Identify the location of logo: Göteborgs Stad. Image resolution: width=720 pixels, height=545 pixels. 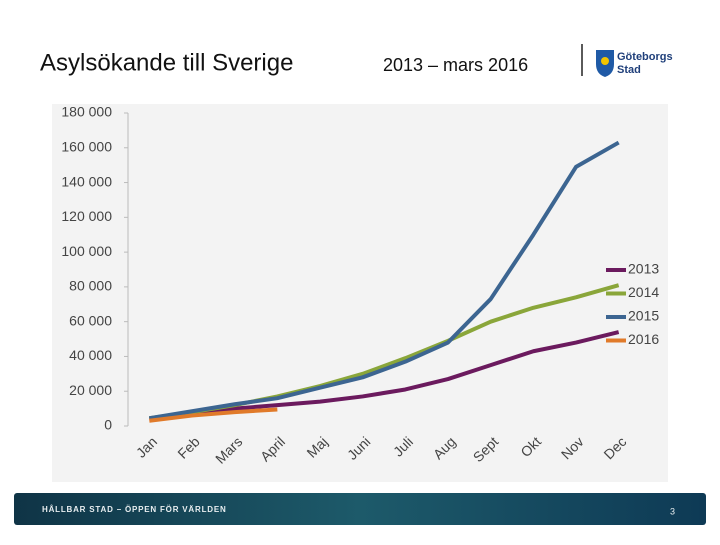
(634, 63).